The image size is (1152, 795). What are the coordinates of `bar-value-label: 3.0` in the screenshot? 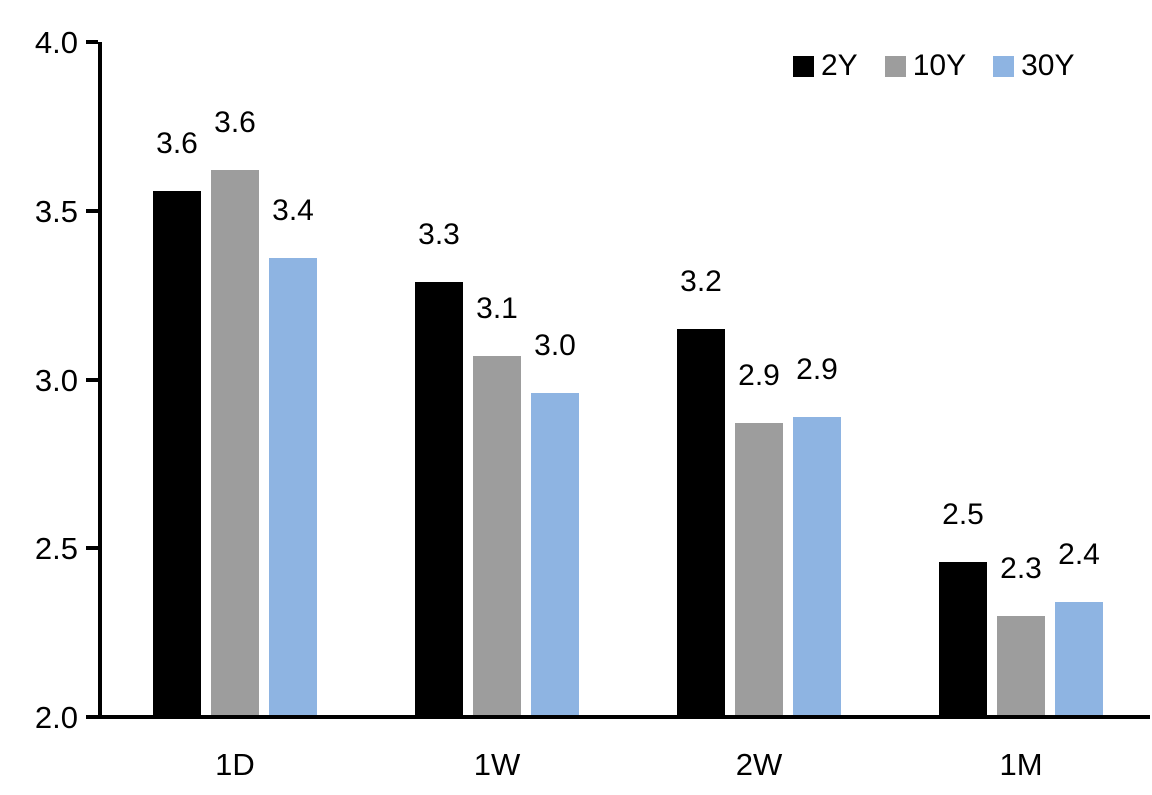 It's located at (555, 345).